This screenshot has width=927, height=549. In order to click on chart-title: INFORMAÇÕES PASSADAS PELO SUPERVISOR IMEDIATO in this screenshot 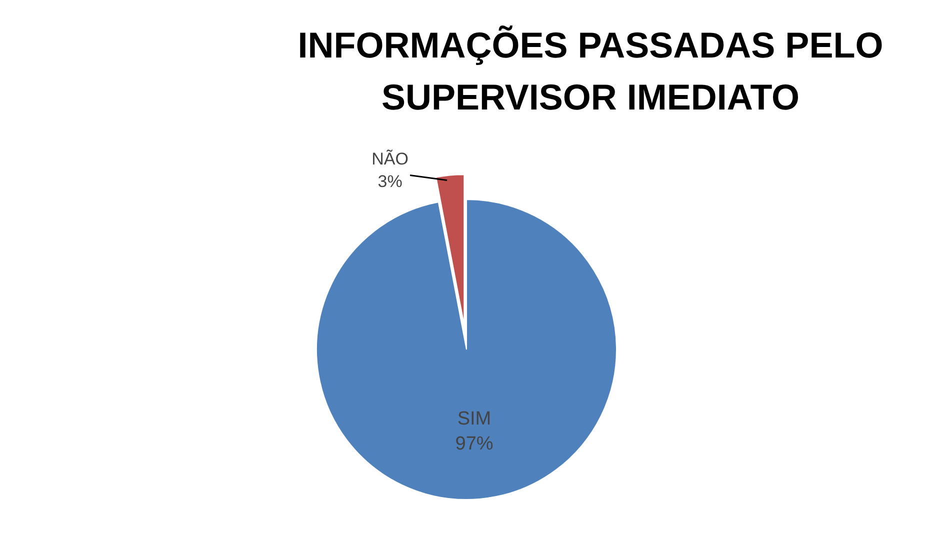, I will do `click(591, 71)`.